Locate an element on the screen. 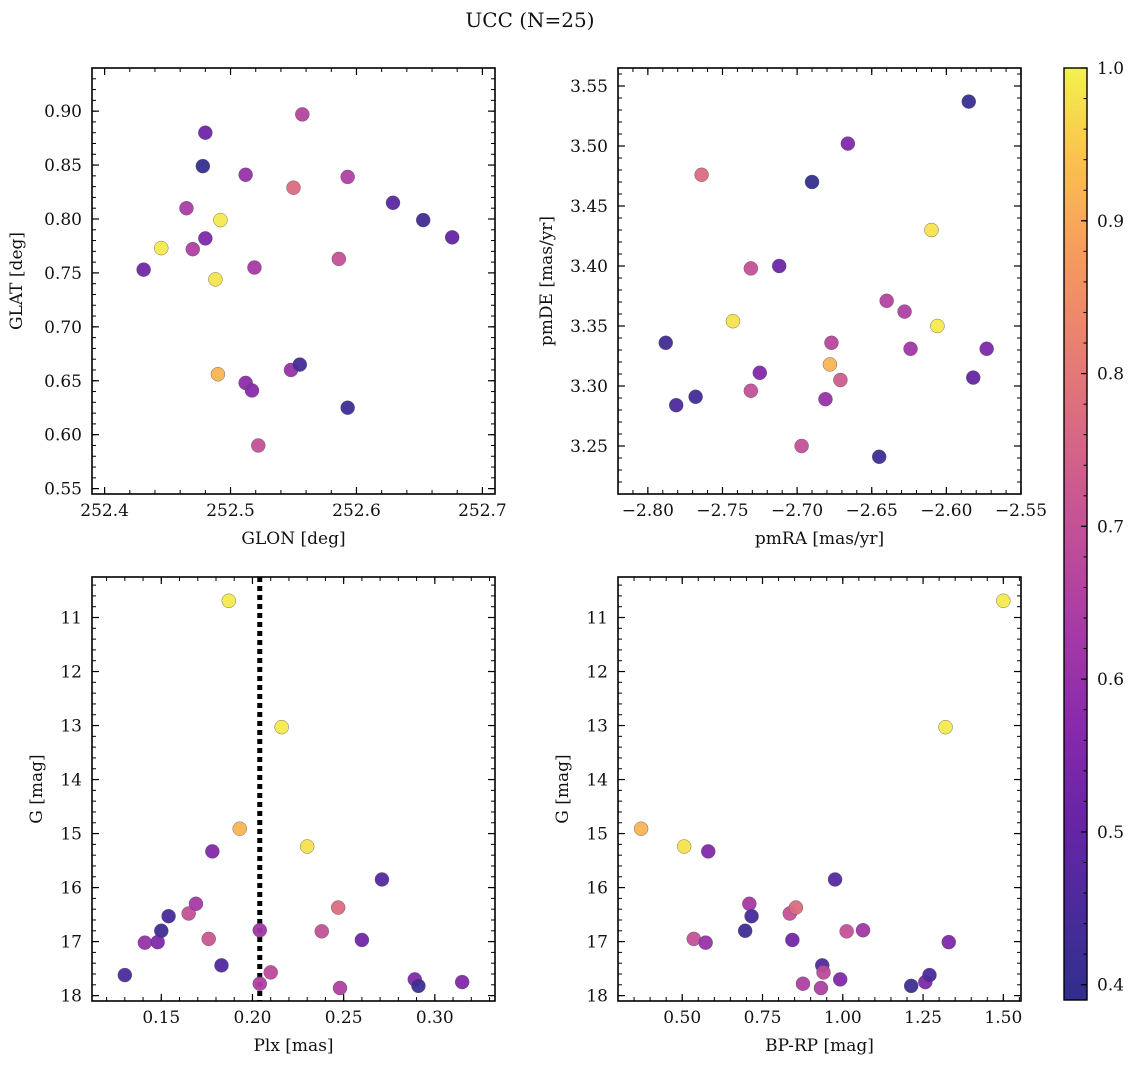 Image resolution: width=1136 pixels, height=1068 pixels. x-tick-label: 0.75 is located at coordinates (763, 1018).